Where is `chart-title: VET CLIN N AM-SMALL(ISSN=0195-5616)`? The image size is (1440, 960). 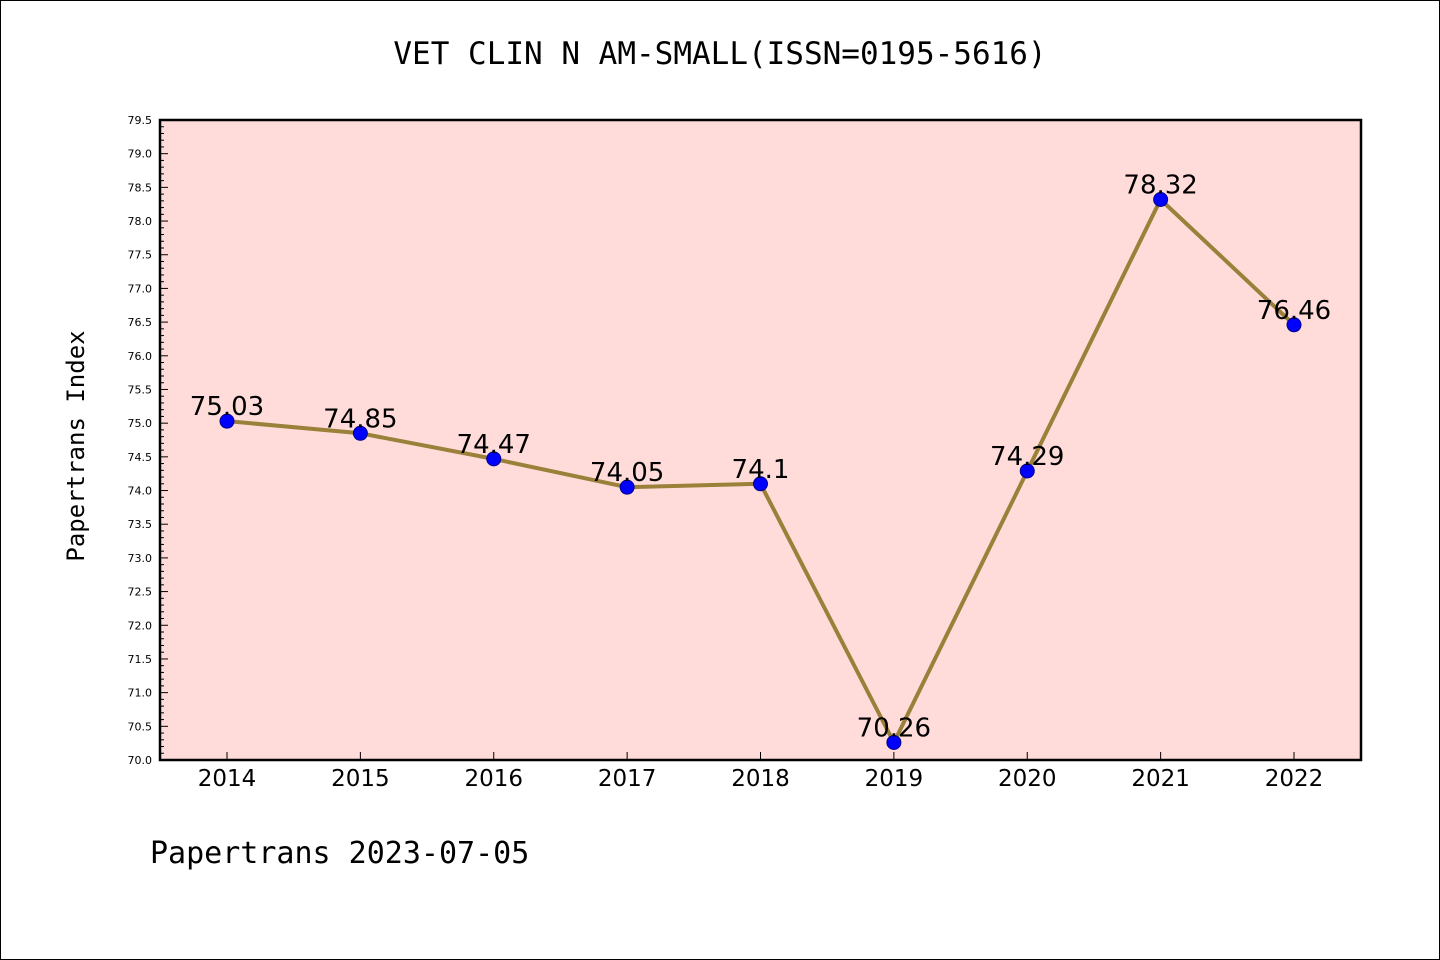
chart-title: VET CLIN N AM-SMALL(ISSN=0195-5616) is located at coordinates (720, 54).